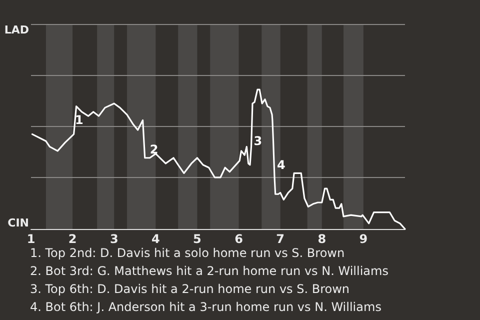 Image resolution: width=480 pixels, height=320 pixels. I want to click on text: CIN, so click(18, 223).